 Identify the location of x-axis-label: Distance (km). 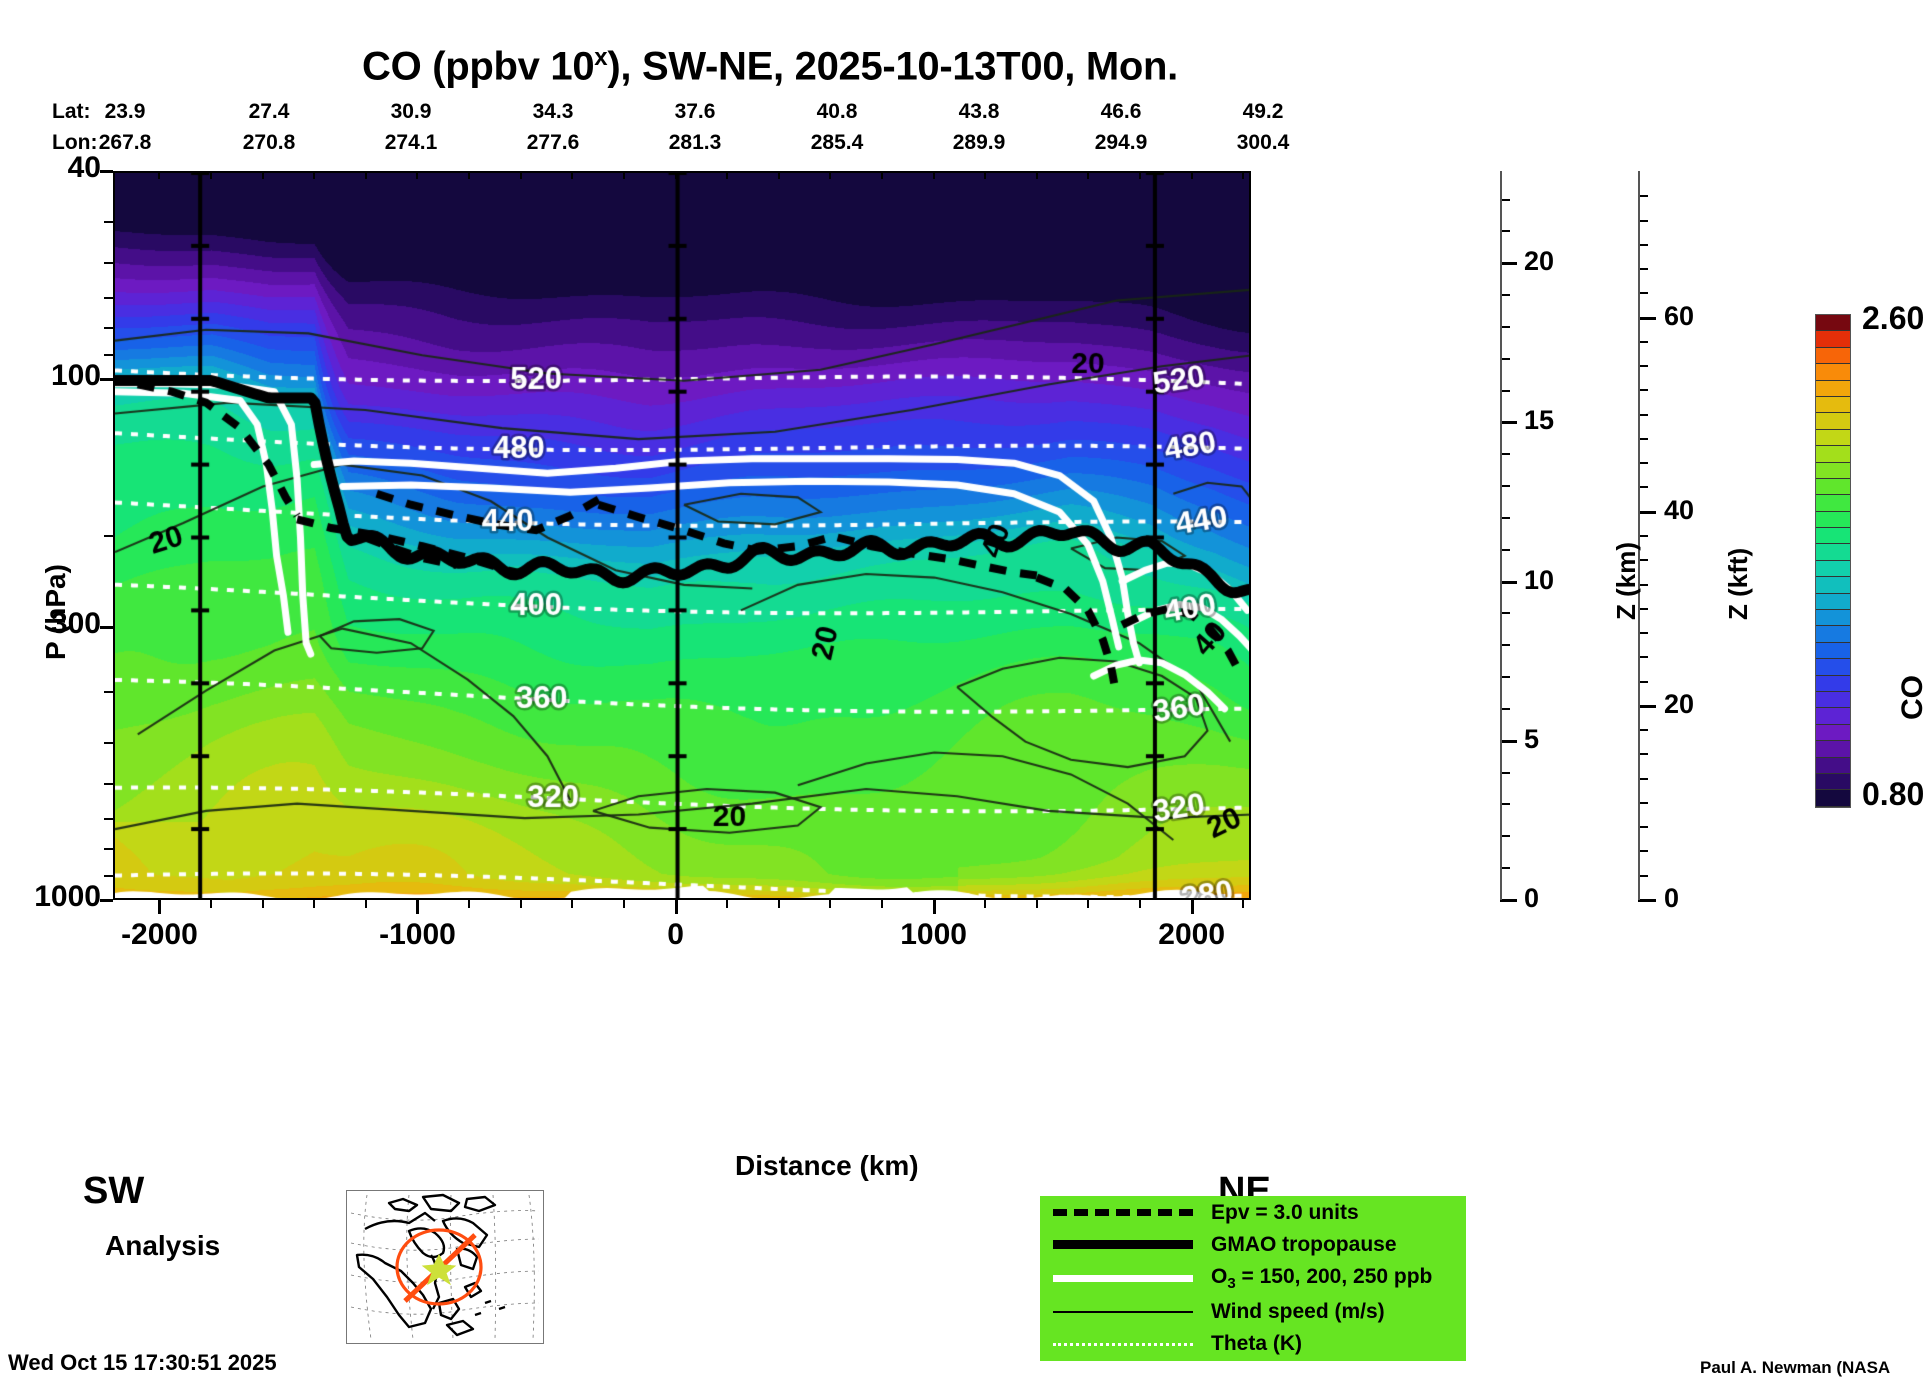
(827, 1165).